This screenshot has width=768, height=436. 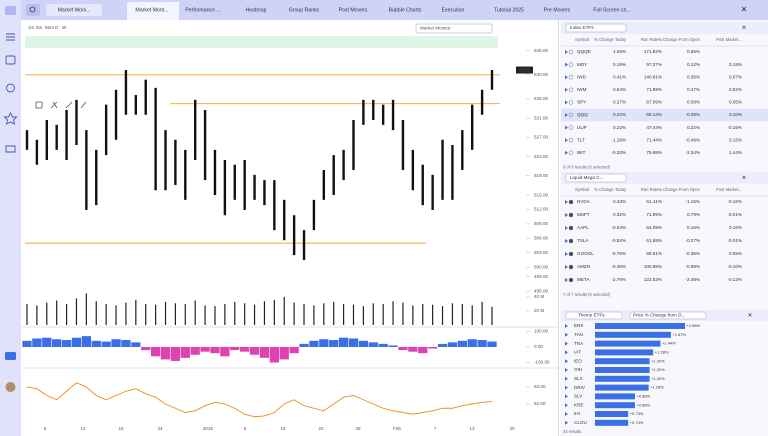 I want to click on cell: 69.13%, so click(x=654, y=114).